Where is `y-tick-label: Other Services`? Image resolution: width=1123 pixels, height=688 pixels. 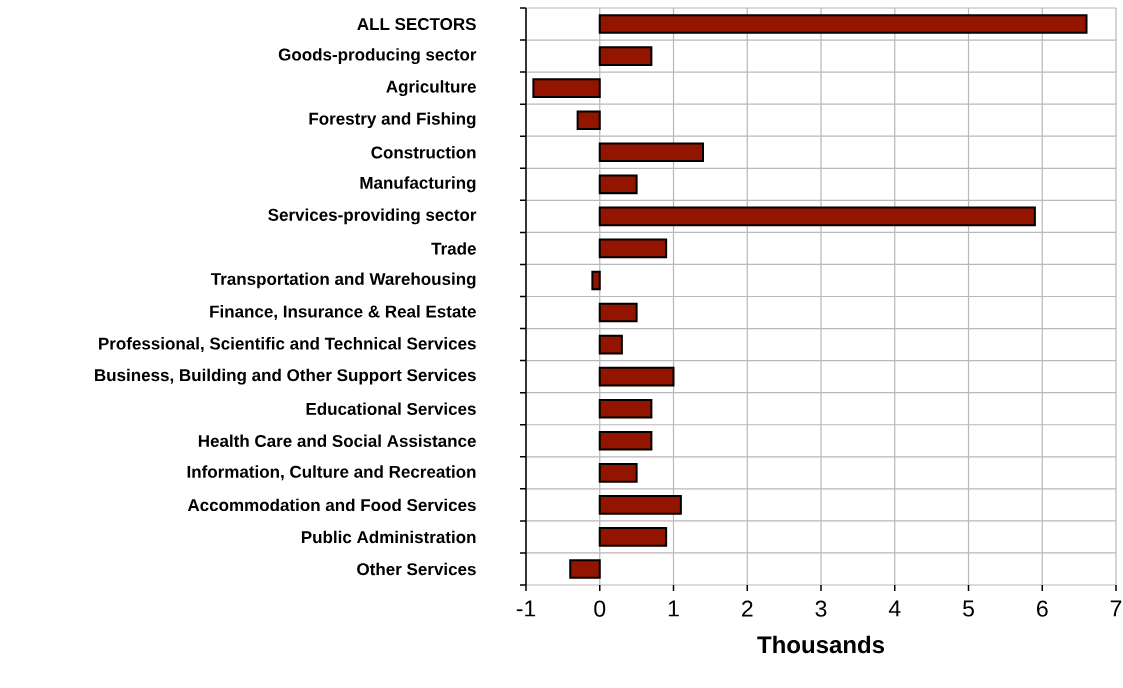
y-tick-label: Other Services is located at coordinates (416, 569).